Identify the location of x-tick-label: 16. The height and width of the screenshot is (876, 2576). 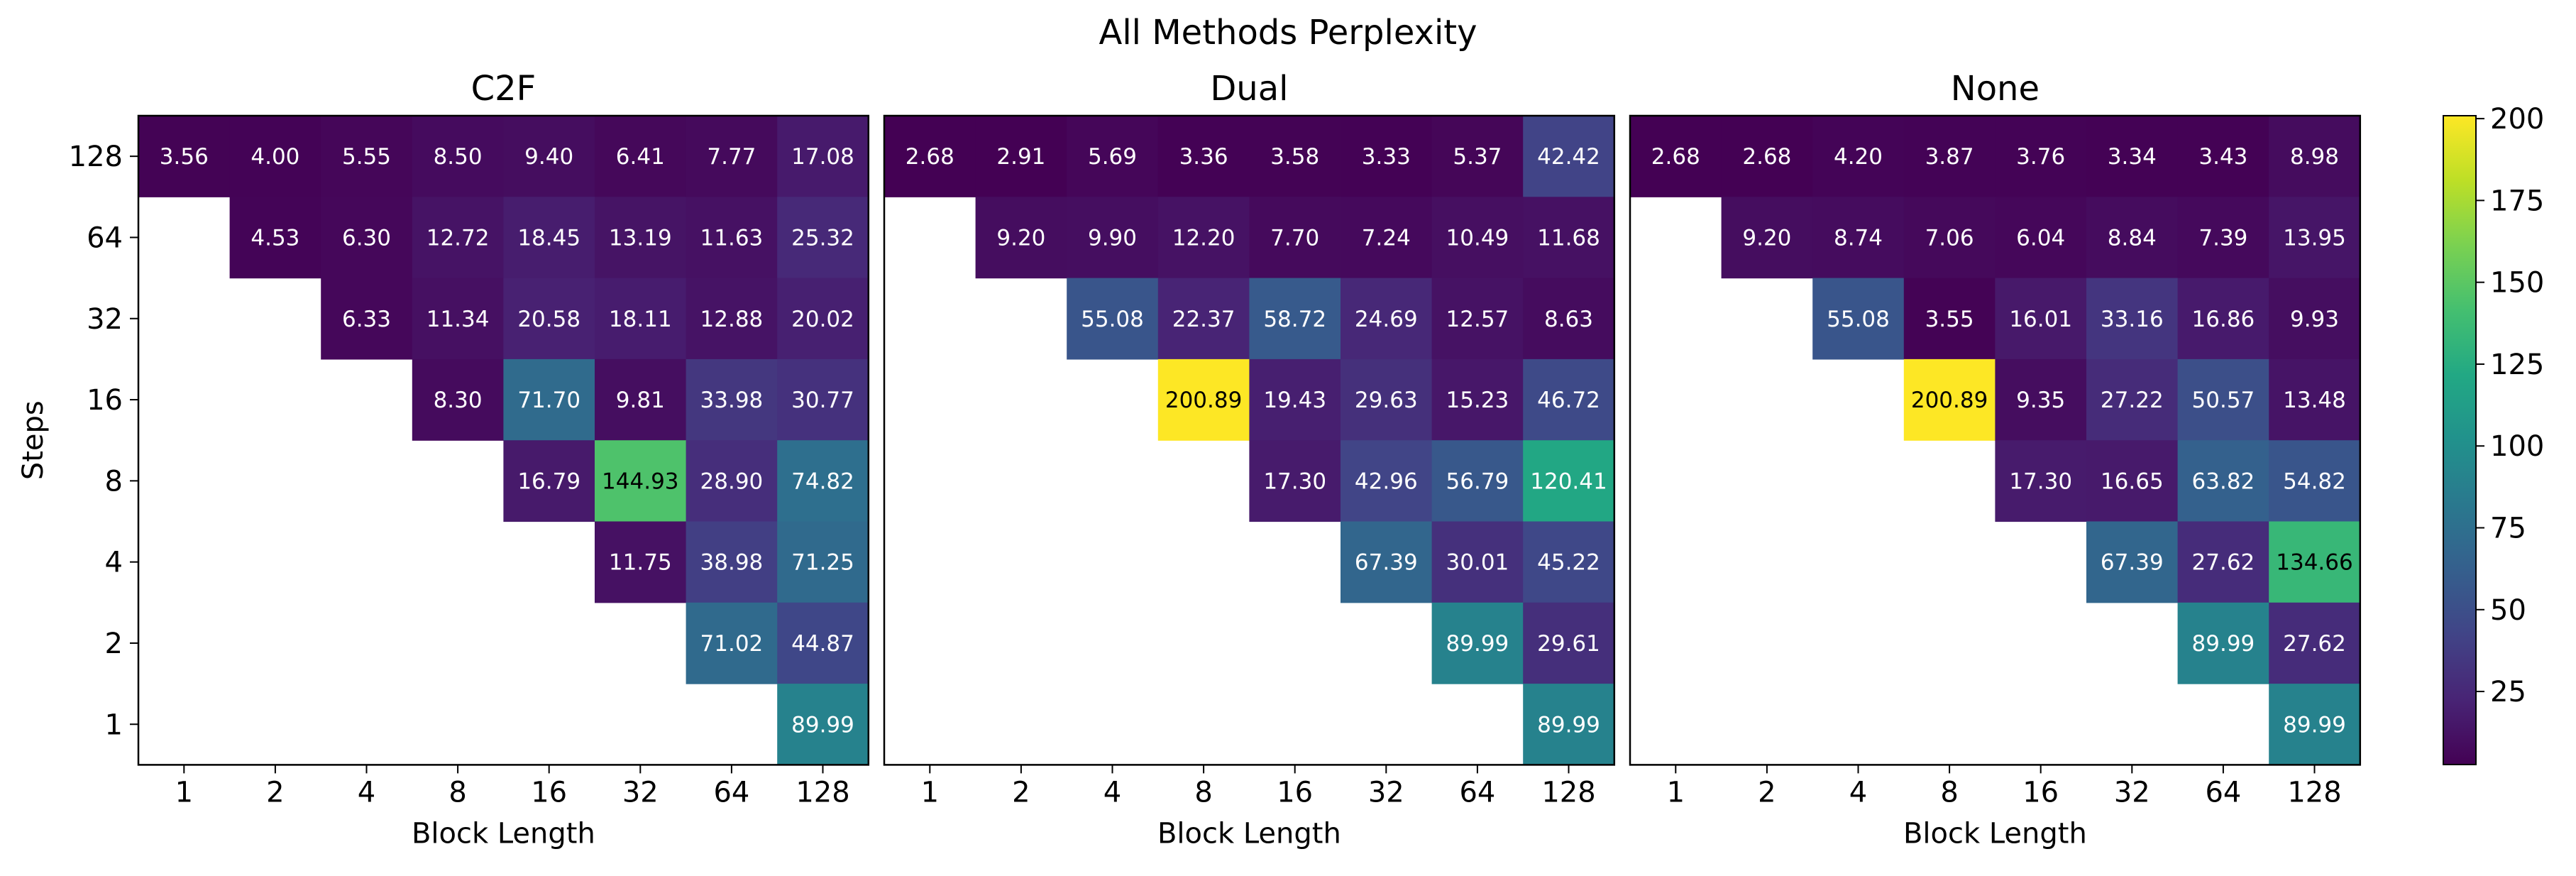
(1295, 792).